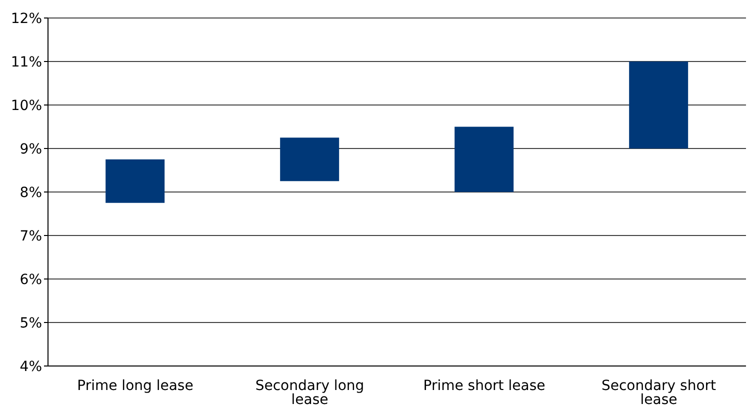 This screenshot has width=751, height=416. Describe the element at coordinates (484, 386) in the screenshot. I see `x-tick-label: Prime short lease` at that location.